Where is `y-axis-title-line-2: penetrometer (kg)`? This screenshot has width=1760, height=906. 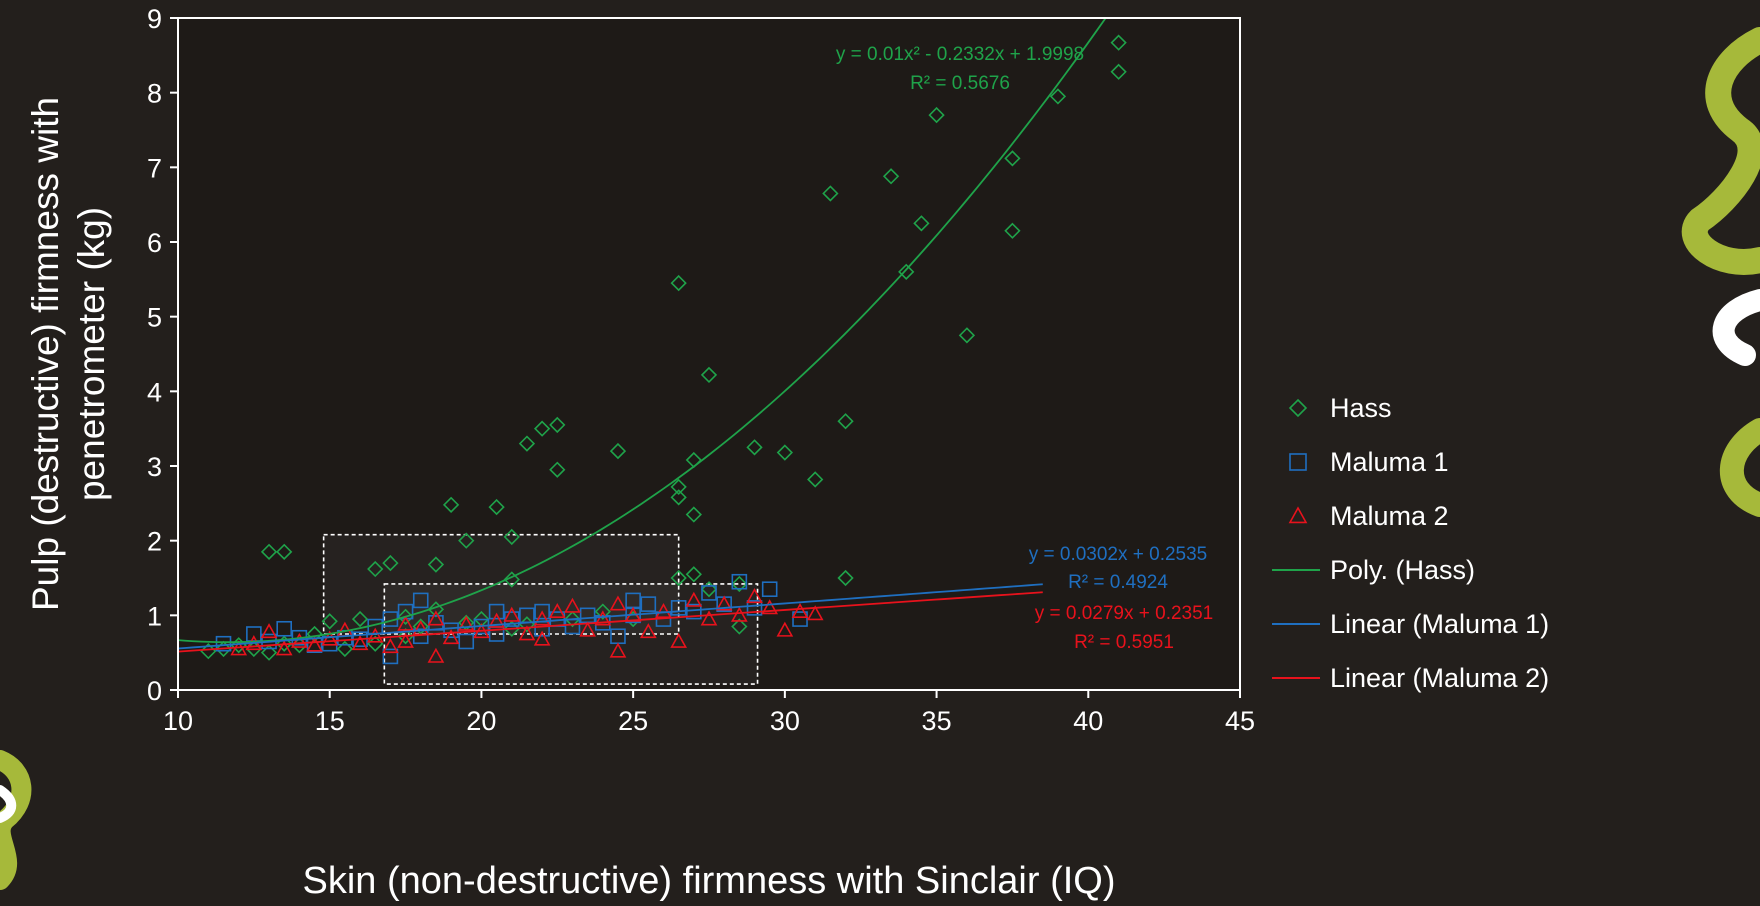
y-axis-title-line-2: penetrometer (kg) is located at coordinates (91, 354).